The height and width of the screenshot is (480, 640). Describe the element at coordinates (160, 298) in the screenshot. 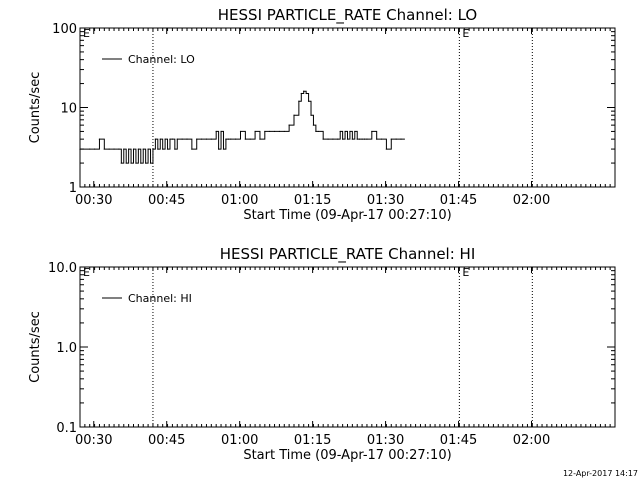

I see `legend-label: Channel: HI` at that location.